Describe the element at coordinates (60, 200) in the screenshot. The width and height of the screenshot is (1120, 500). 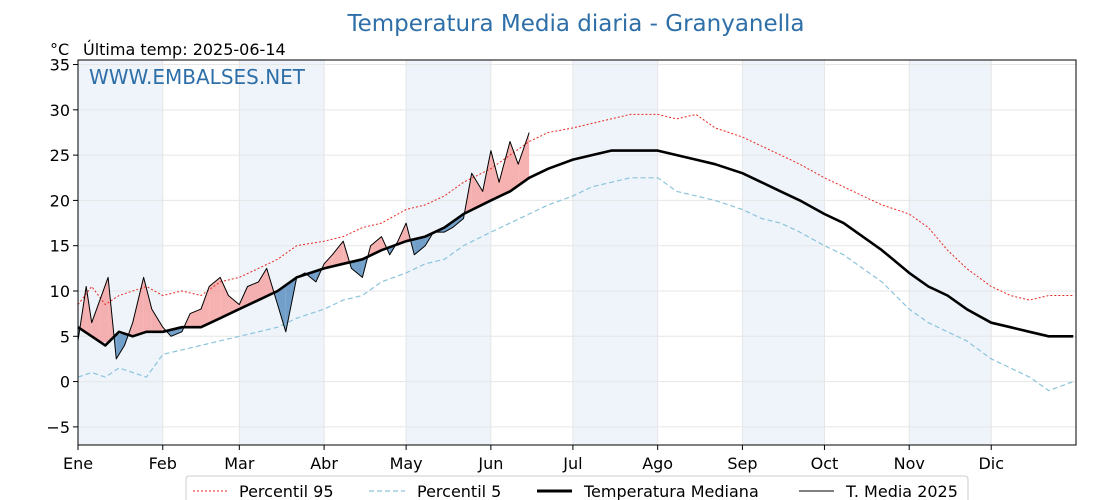
I see `y-tick-label: 20` at that location.